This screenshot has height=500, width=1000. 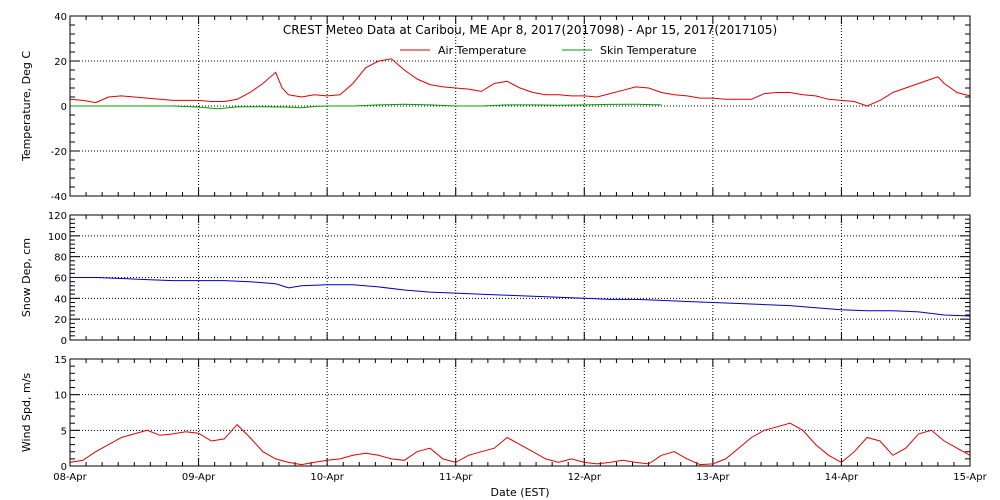 What do you see at coordinates (64, 431) in the screenshot?
I see `y-tick-label: 5` at bounding box center [64, 431].